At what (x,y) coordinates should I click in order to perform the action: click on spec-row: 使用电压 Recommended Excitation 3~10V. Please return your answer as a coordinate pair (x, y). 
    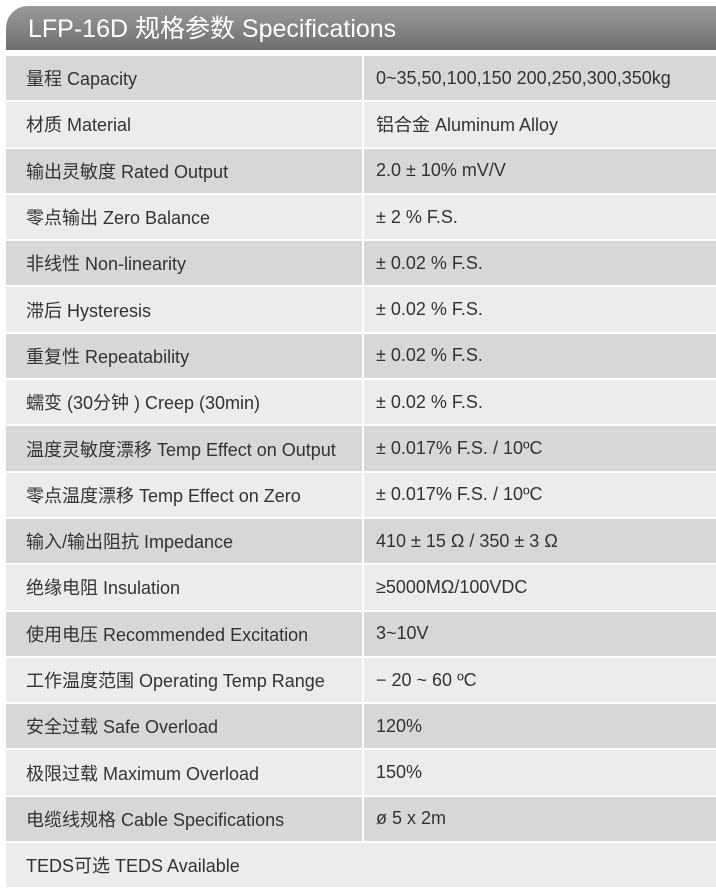
    Looking at the image, I should click on (361, 633).